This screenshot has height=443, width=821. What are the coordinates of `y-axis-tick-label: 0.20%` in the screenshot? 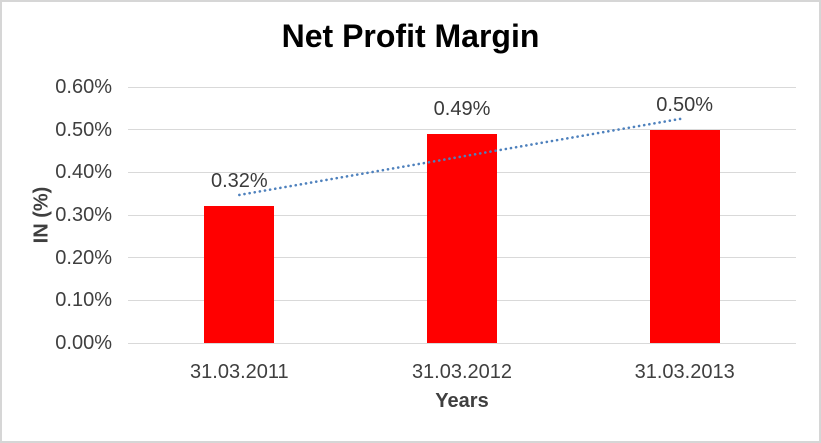 It's located at (83, 257).